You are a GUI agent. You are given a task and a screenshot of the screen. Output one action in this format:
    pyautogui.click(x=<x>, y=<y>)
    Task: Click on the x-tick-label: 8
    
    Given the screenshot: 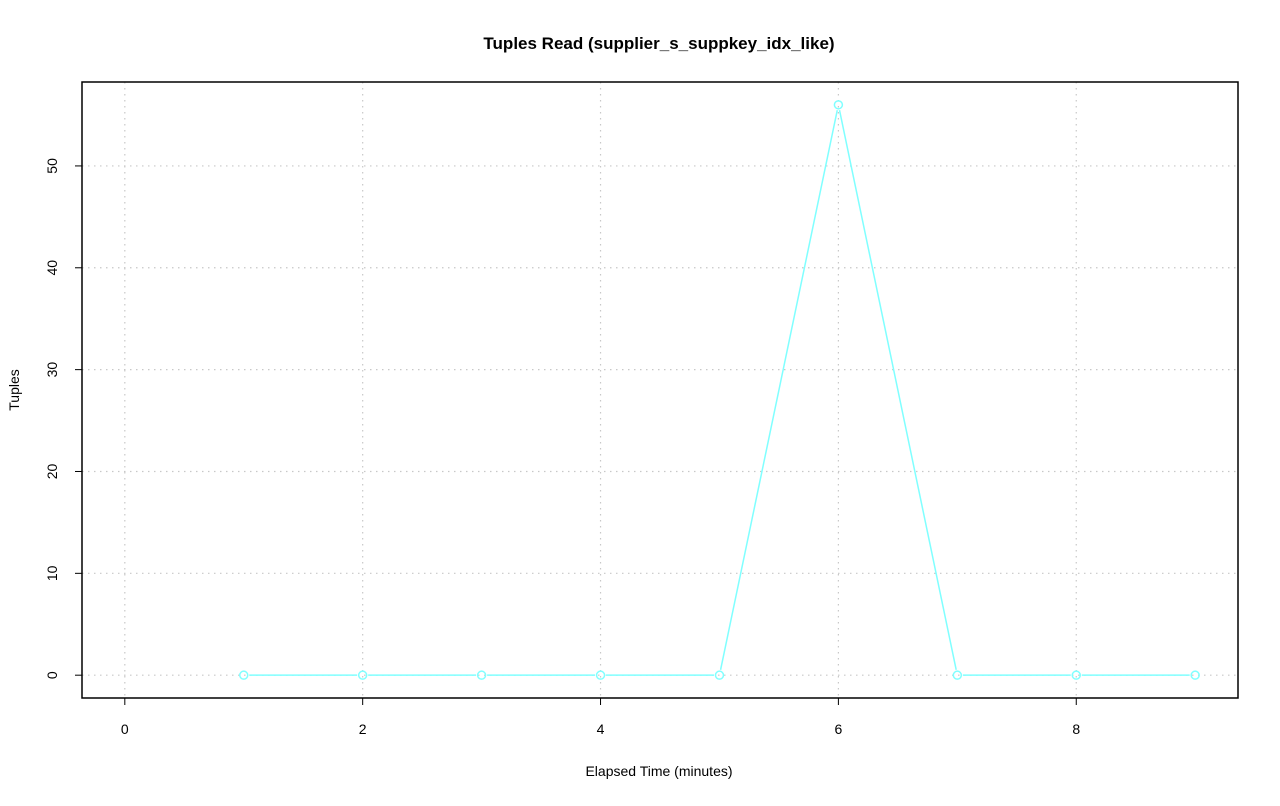 What is the action you would take?
    pyautogui.click(x=1076, y=729)
    